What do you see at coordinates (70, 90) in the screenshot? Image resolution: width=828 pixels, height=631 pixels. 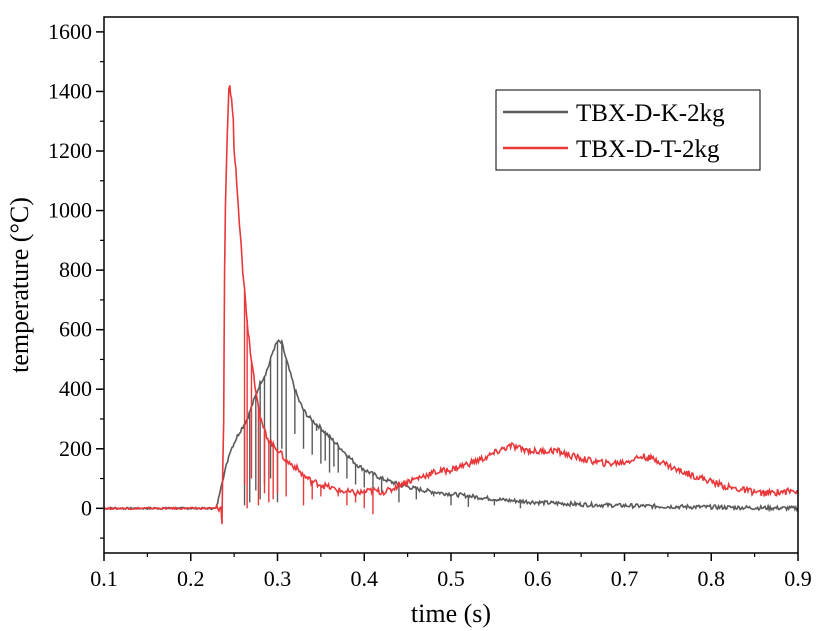 I see `y-tick-label: 1400` at bounding box center [70, 90].